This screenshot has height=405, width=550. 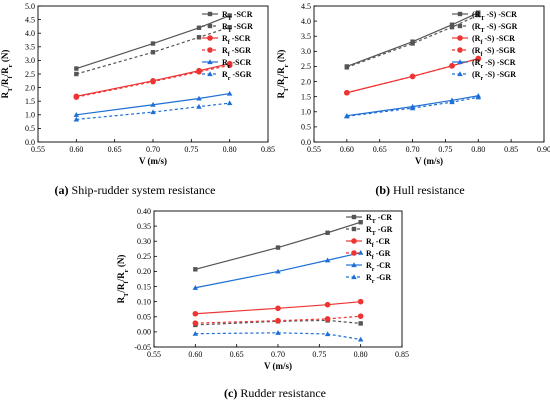 What do you see at coordinates (30, 47) in the screenshot?
I see `chart-a-y-tick-label-7: 3.5` at bounding box center [30, 47].